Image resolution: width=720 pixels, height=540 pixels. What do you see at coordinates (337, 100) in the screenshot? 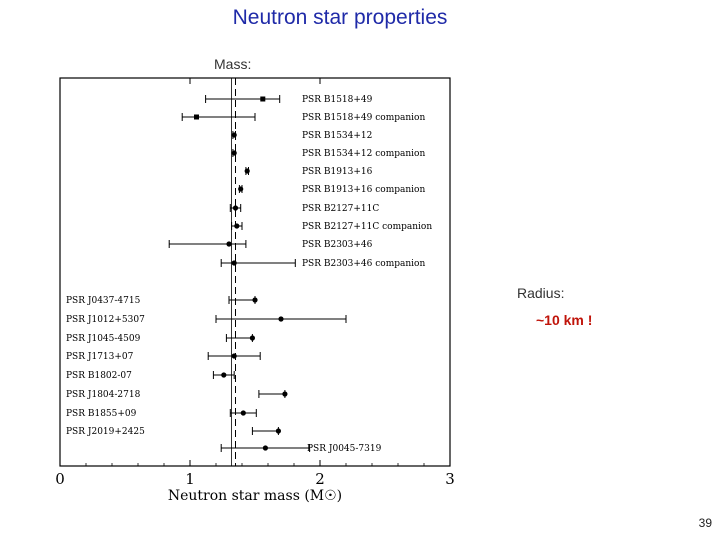
I see `pulsar-label: PSR B1518+49` at bounding box center [337, 100].